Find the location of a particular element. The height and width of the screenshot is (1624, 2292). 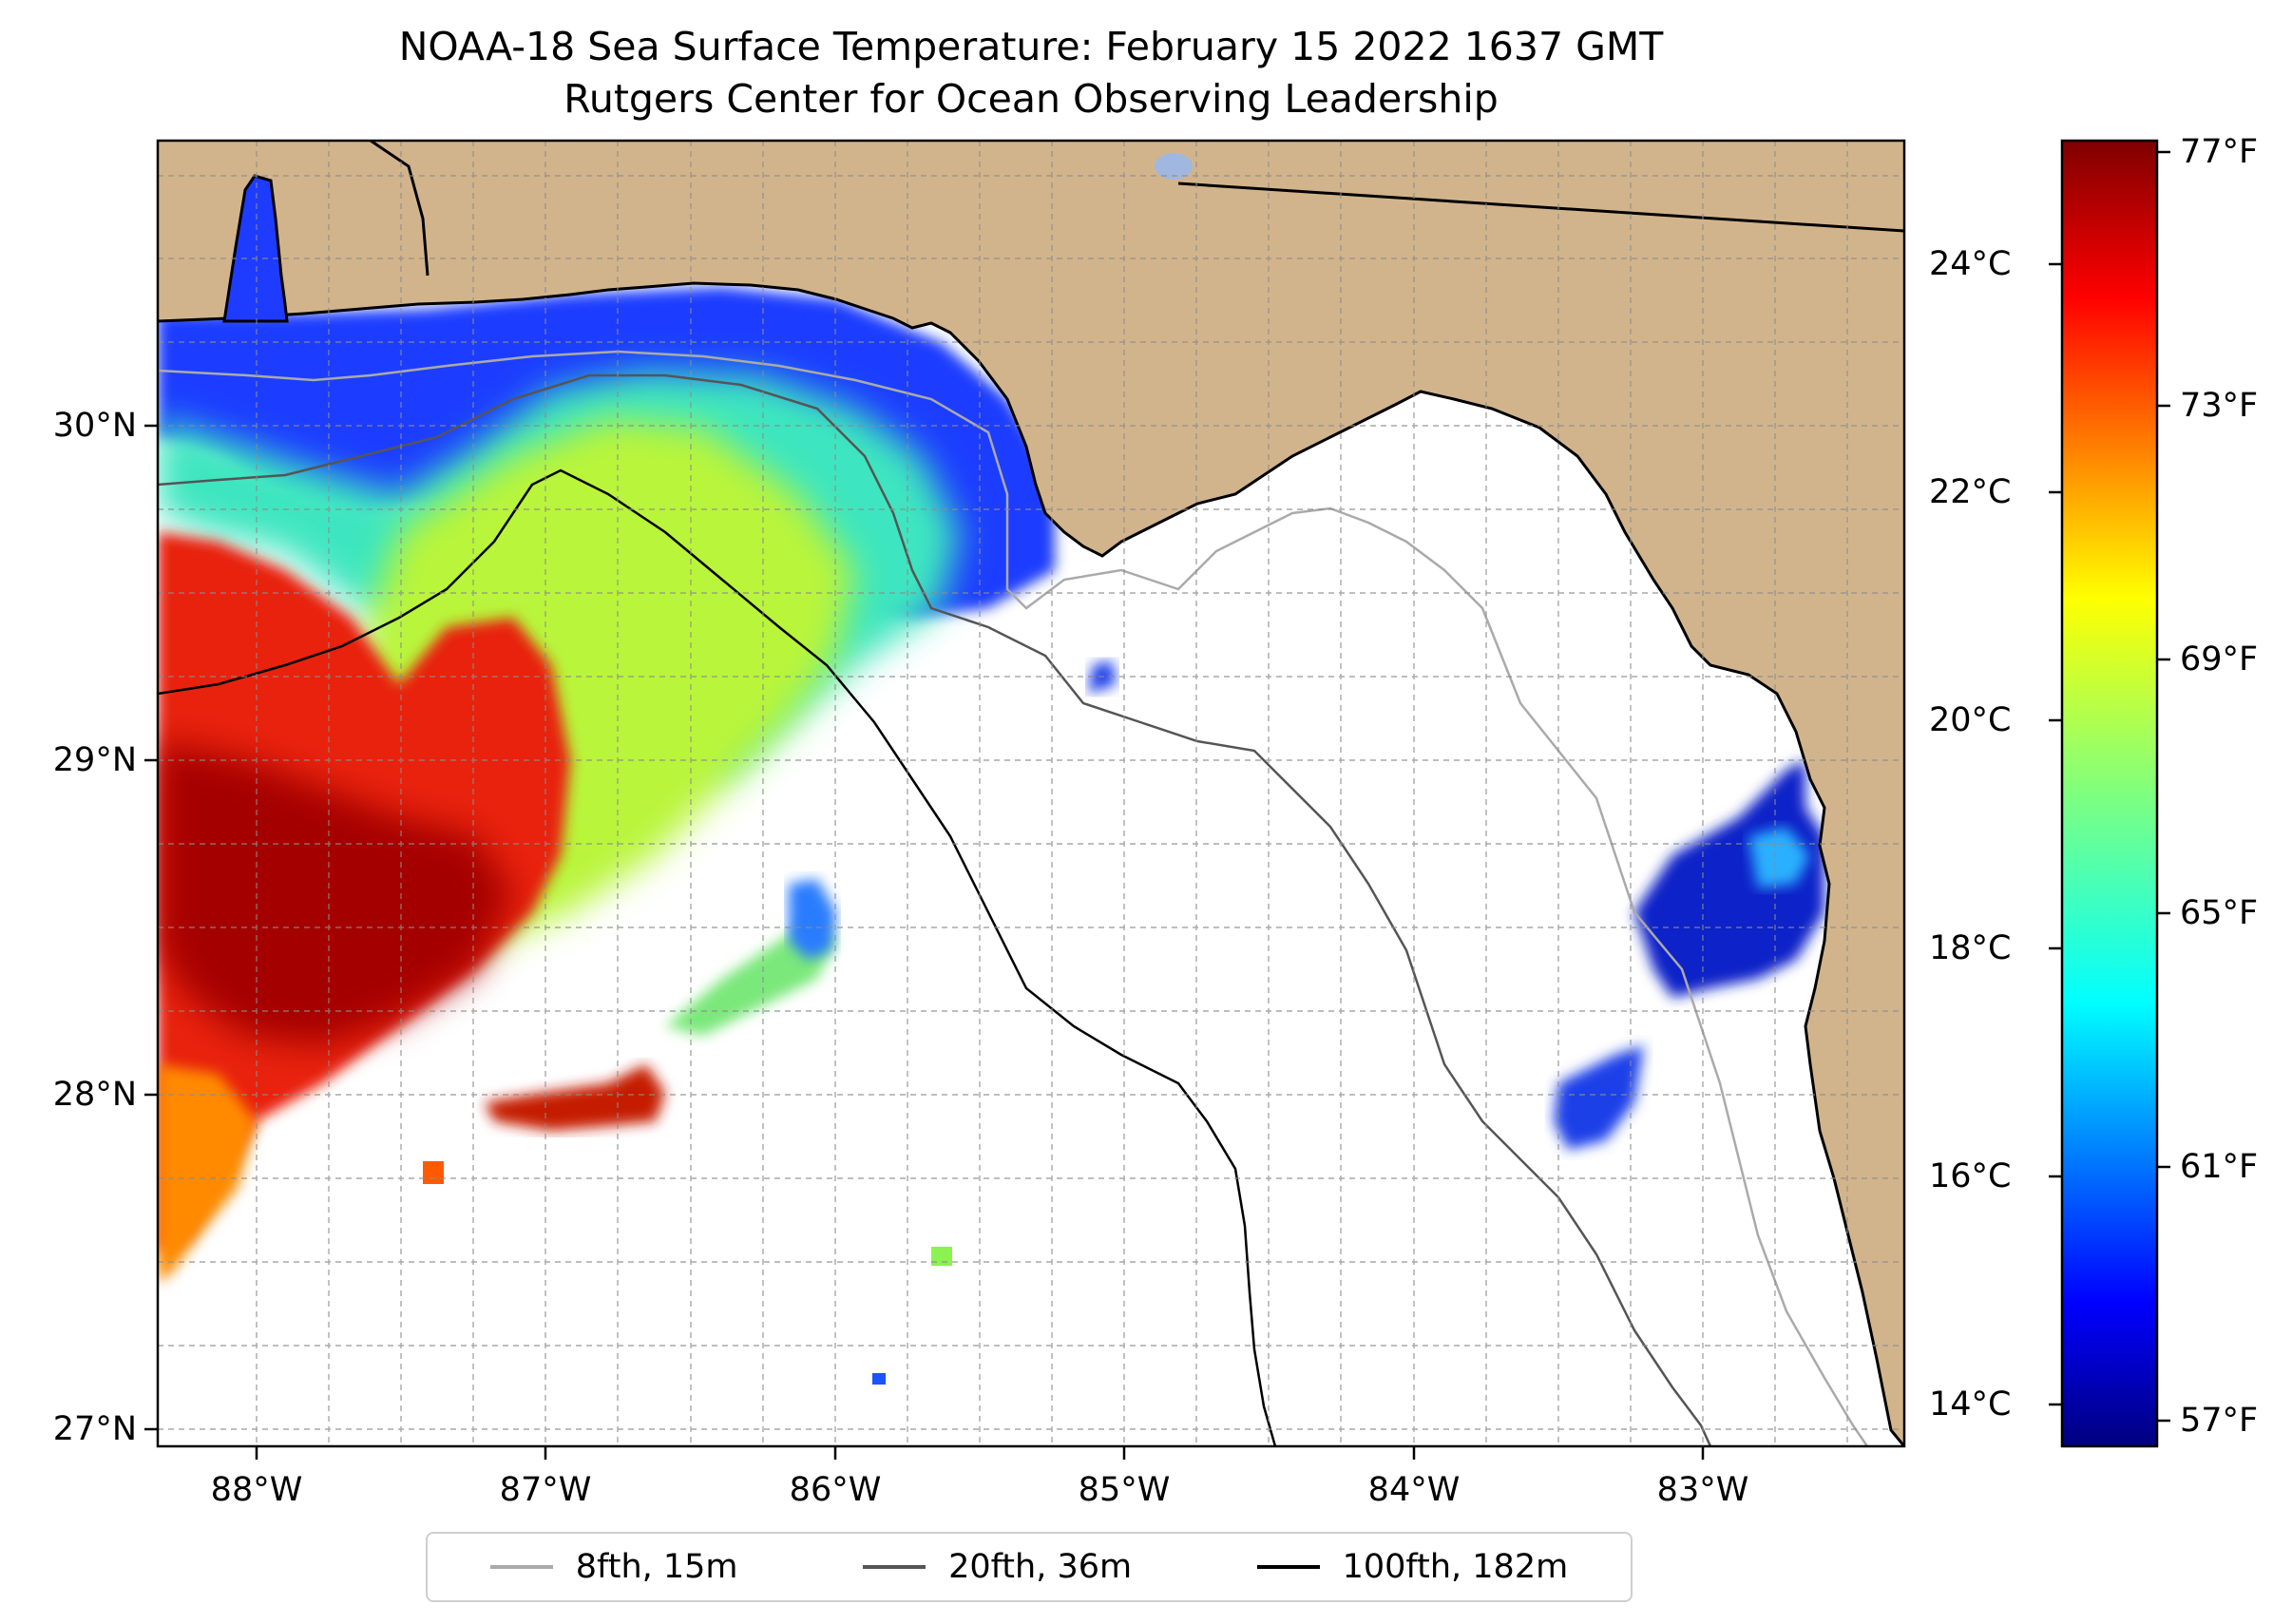

colorbar-label-22c: 22°C is located at coordinates (1970, 492).